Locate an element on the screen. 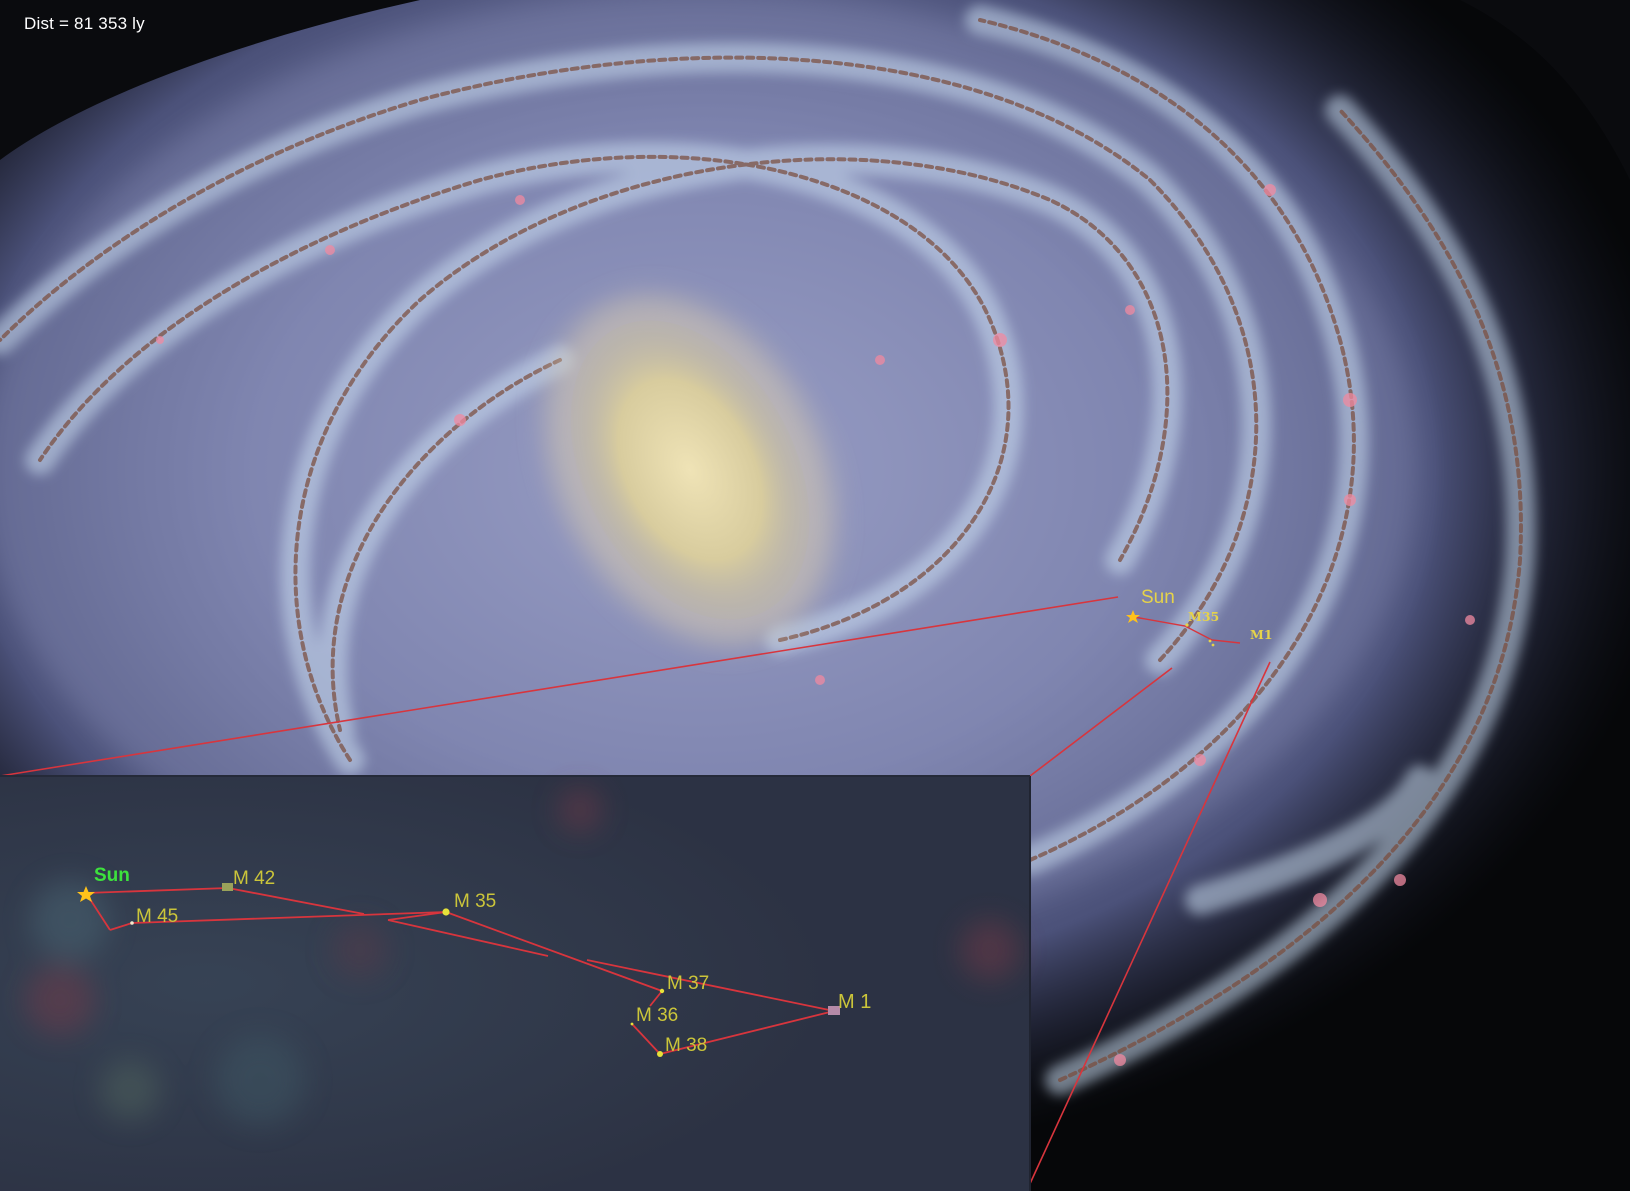 This screenshot has width=1630, height=1191. inset-sun-label: Sun is located at coordinates (112, 875).